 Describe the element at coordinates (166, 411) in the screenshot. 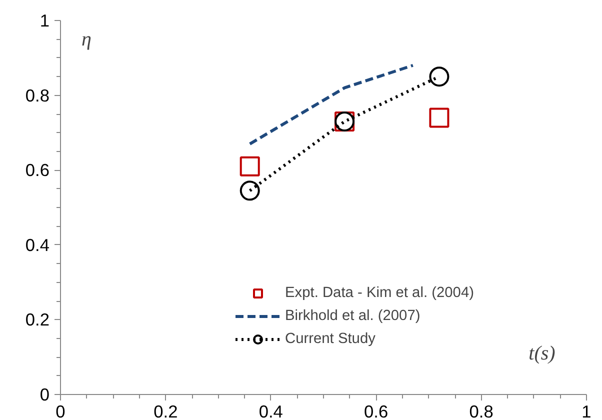

I see `x-tick-label: 0.2` at that location.